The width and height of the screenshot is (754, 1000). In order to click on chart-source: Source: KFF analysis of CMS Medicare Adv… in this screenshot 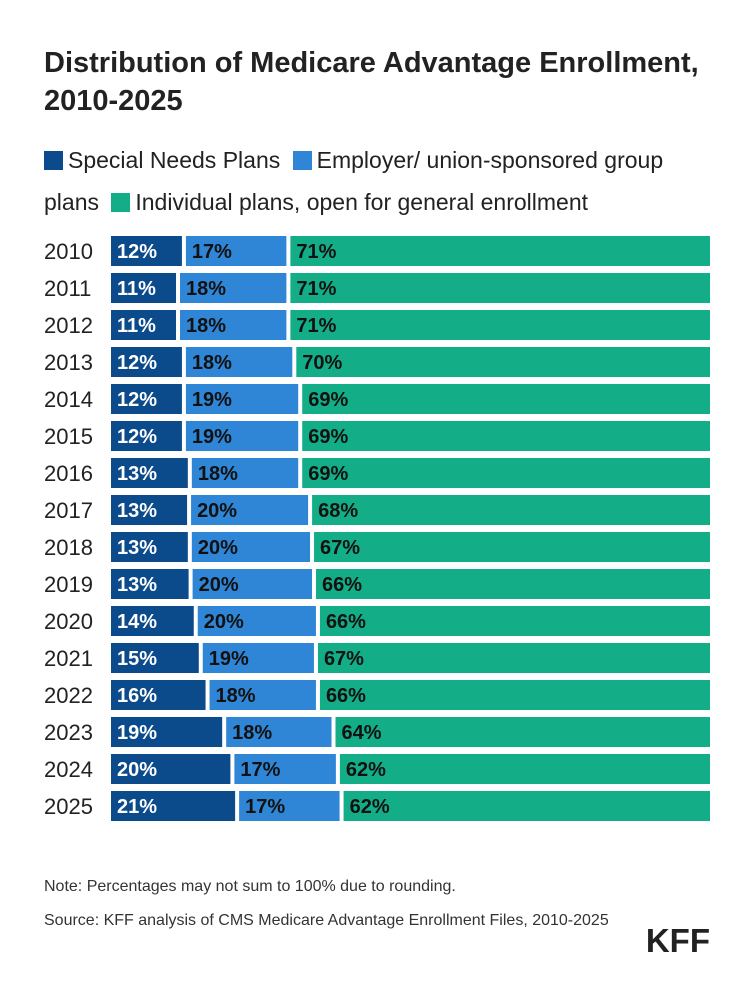, I will do `click(326, 920)`.